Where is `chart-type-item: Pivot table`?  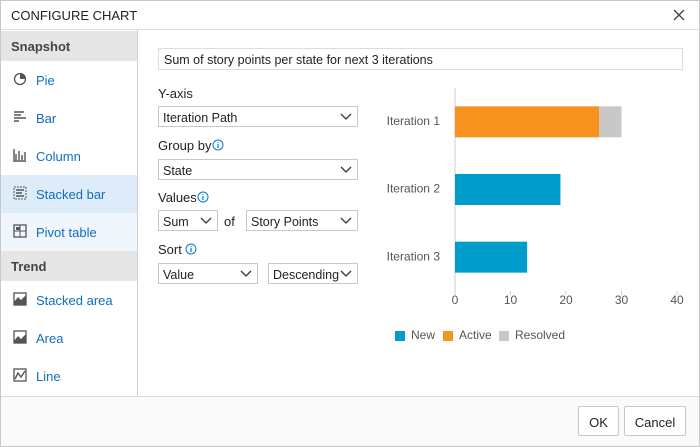
chart-type-item: Pivot table is located at coordinates (69, 232).